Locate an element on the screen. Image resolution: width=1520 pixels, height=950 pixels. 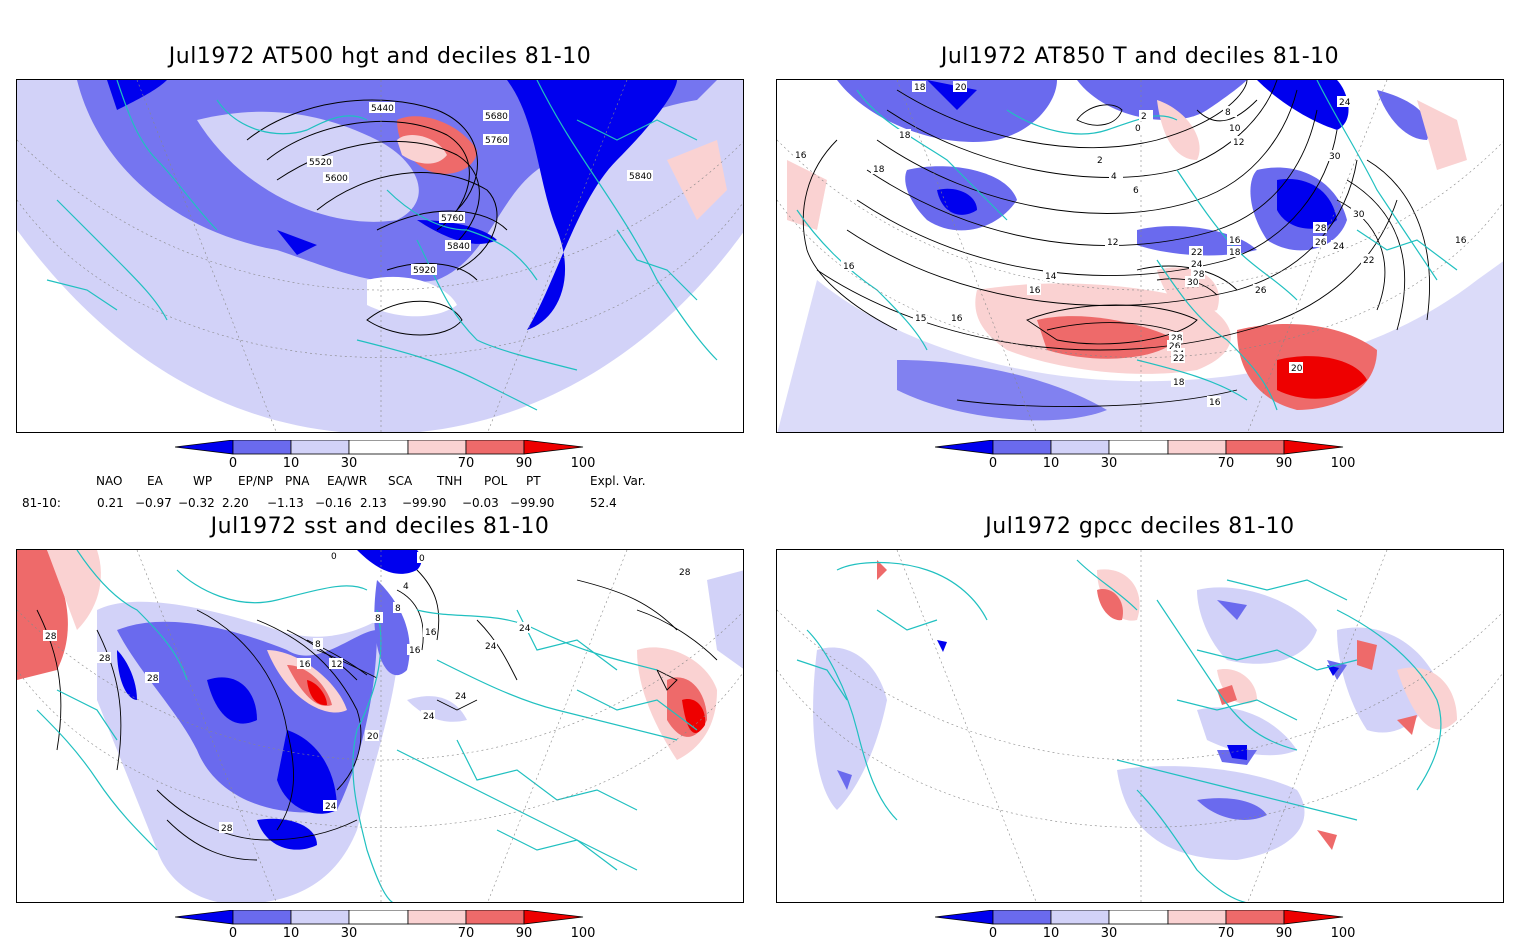
contour-label: 12 is located at coordinates (1238, 142).